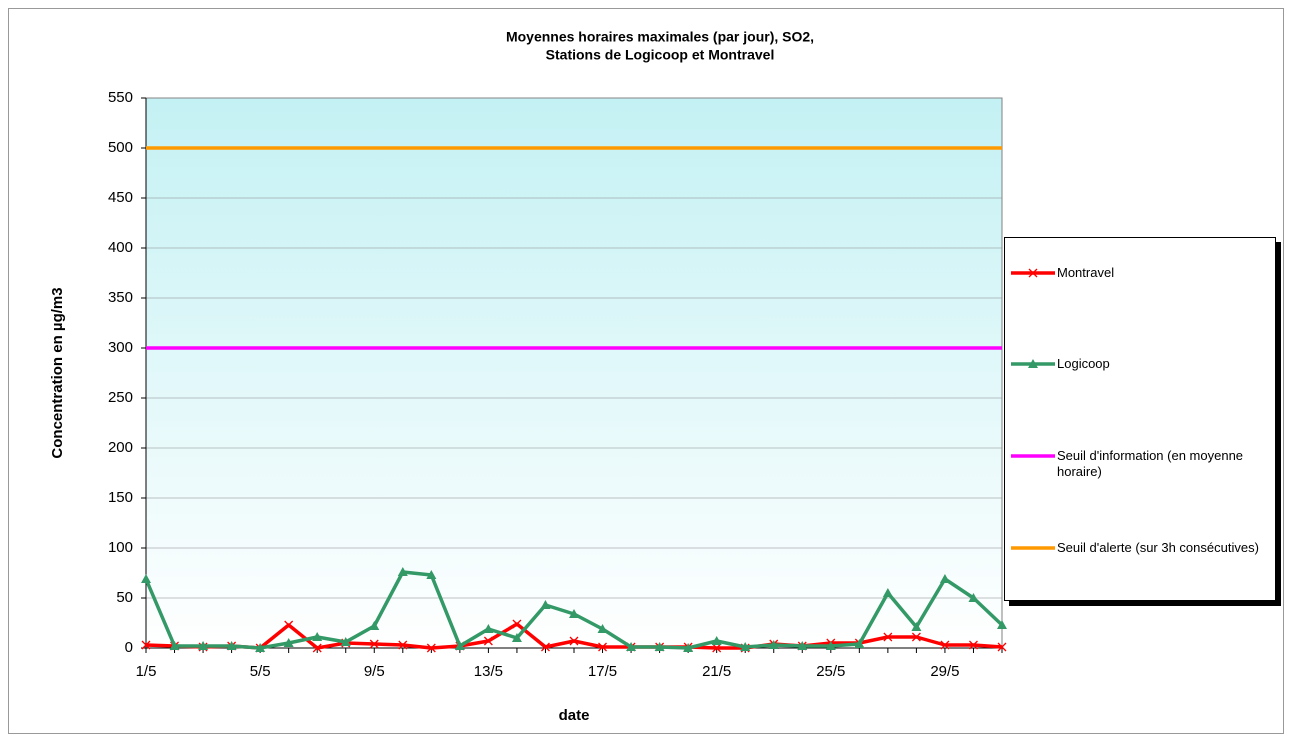  What do you see at coordinates (1141, 372) in the screenshot?
I see `legend-item: Logicoop` at bounding box center [1141, 372].